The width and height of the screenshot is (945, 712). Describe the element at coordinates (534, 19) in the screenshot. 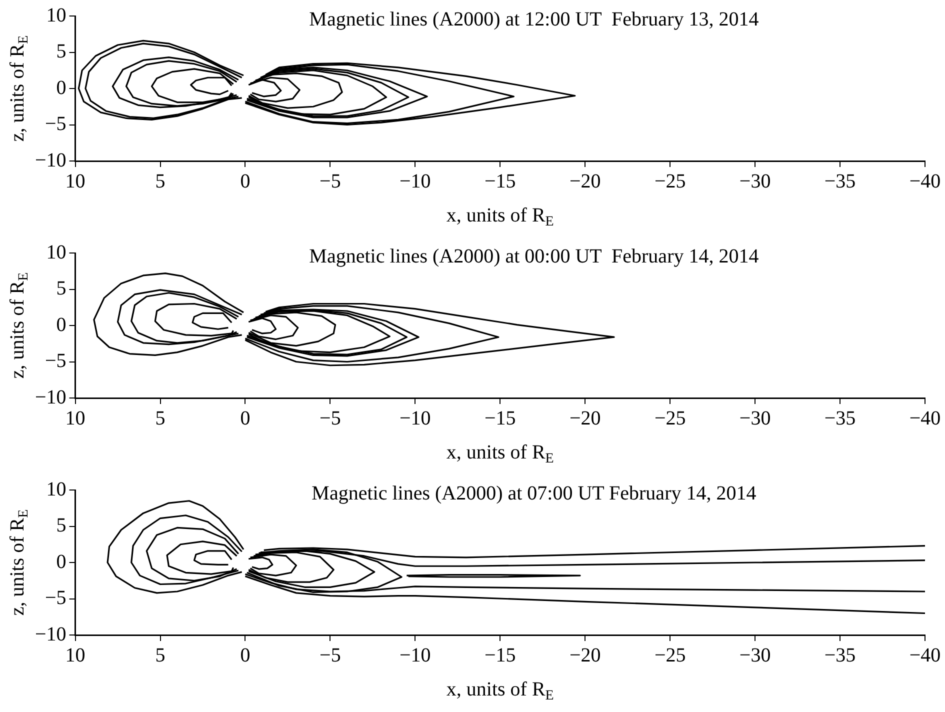

I see `chart-title: Magnetic lines (A2000) at 12:00 UT February 13, 2014` at that location.